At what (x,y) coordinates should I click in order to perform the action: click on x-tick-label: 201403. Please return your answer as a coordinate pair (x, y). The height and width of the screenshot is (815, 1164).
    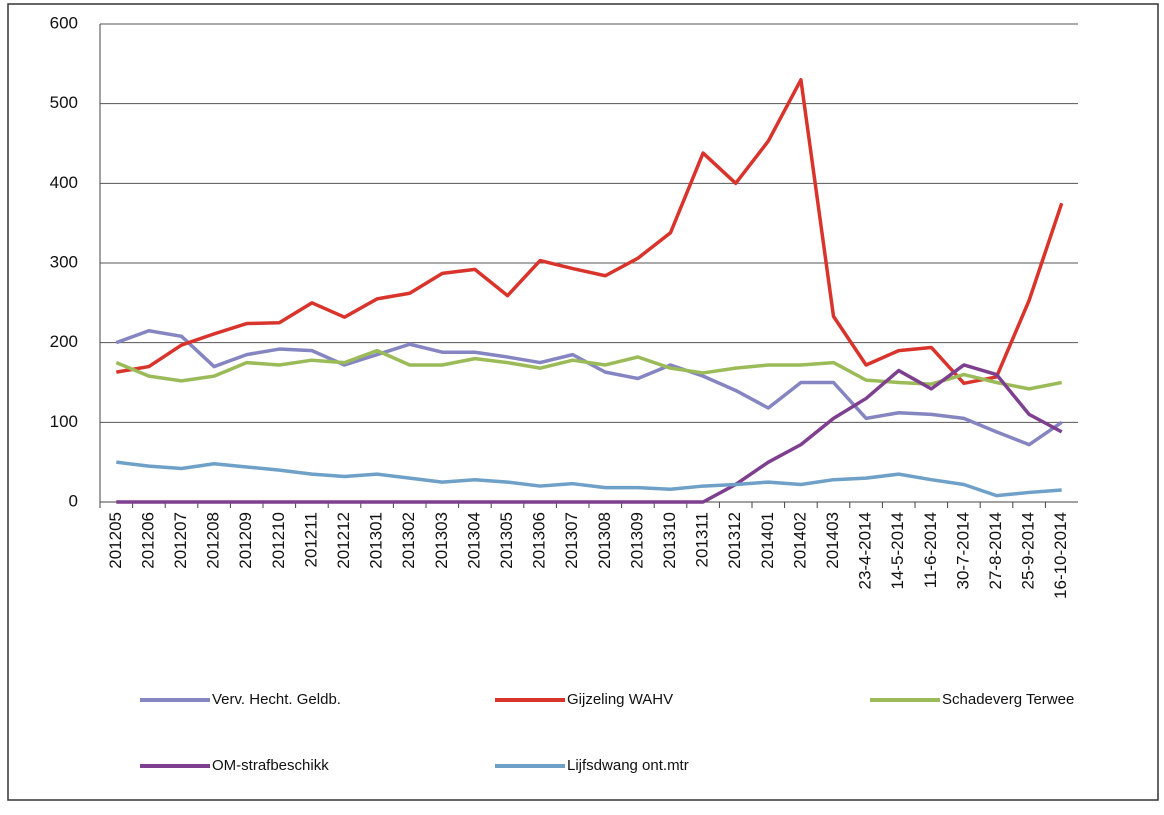
    Looking at the image, I should click on (832, 540).